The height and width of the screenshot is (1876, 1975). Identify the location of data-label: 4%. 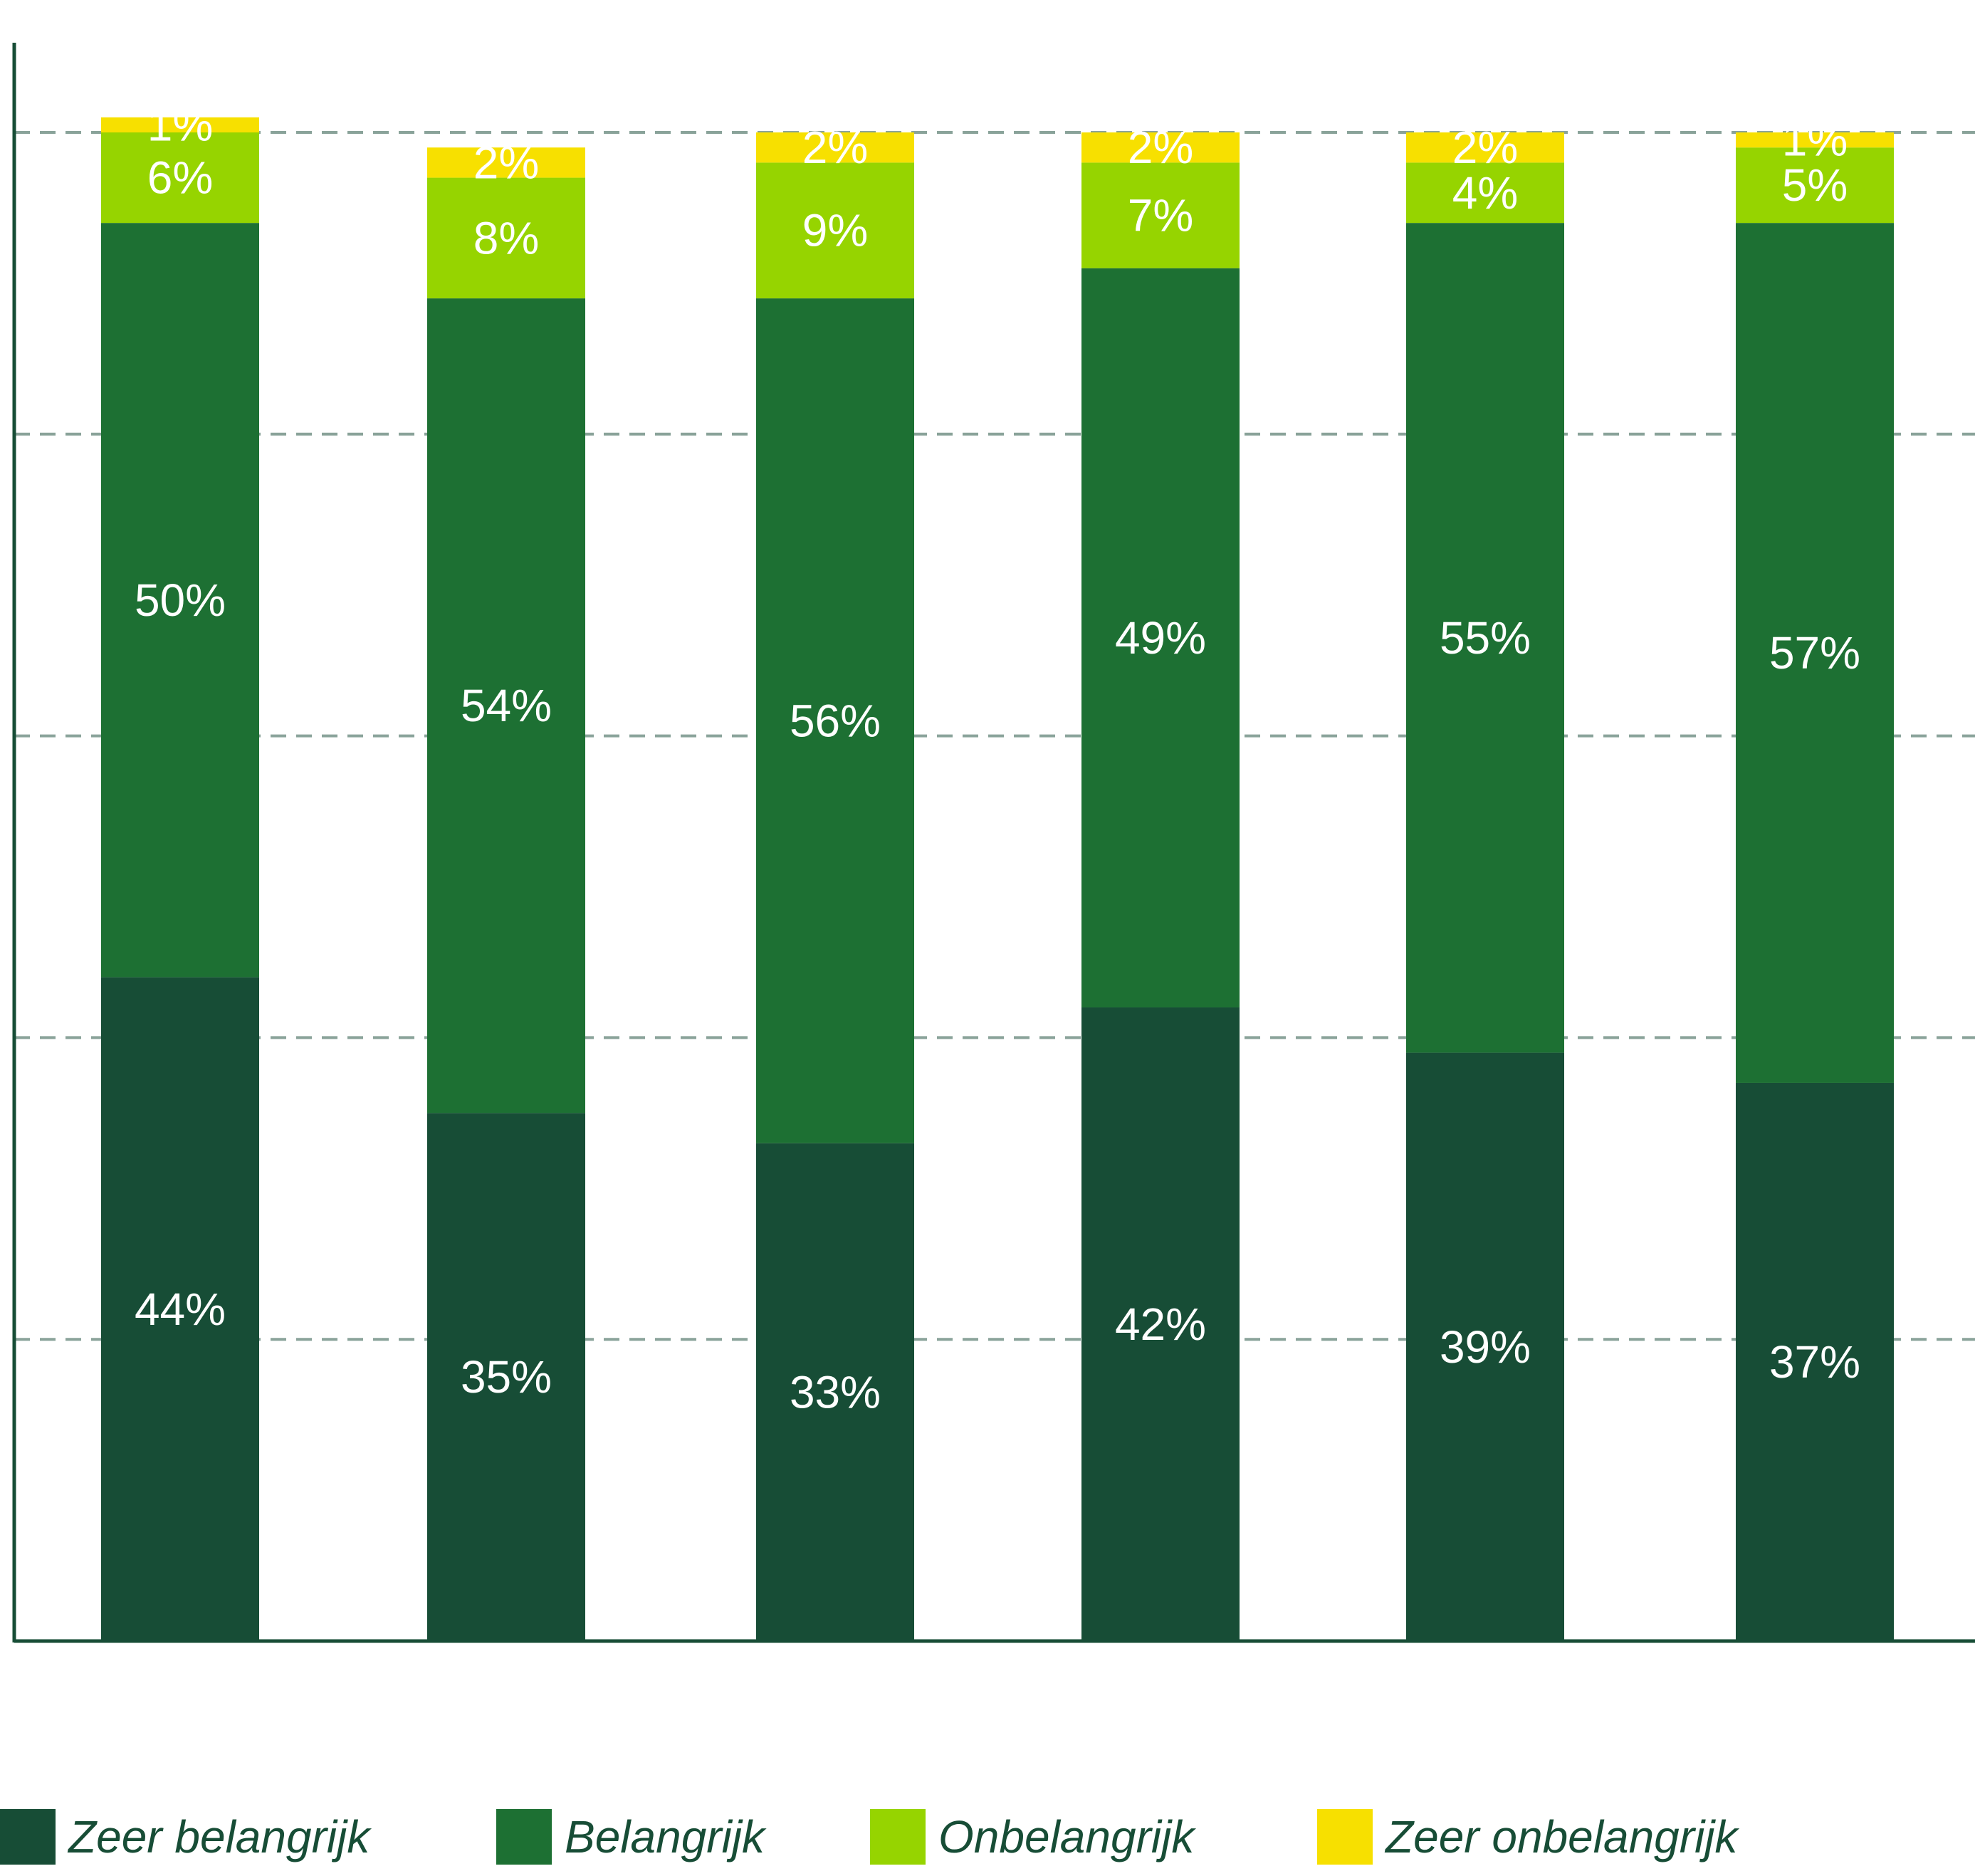
(1485, 193).